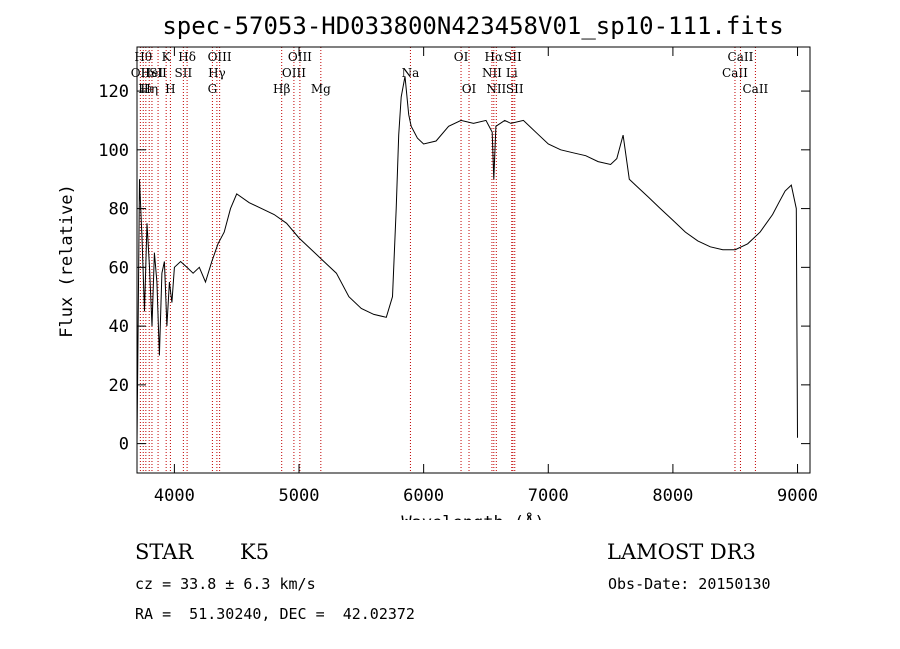  I want to click on line-marker-label: Na, so click(411, 73).